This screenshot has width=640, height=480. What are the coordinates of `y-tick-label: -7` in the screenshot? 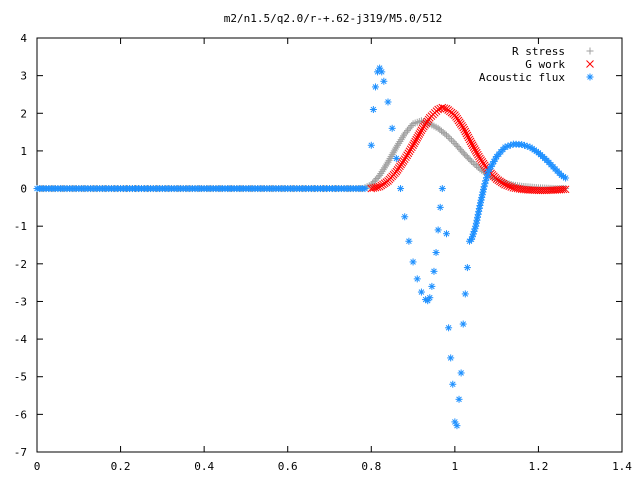 It's located at (20, 452).